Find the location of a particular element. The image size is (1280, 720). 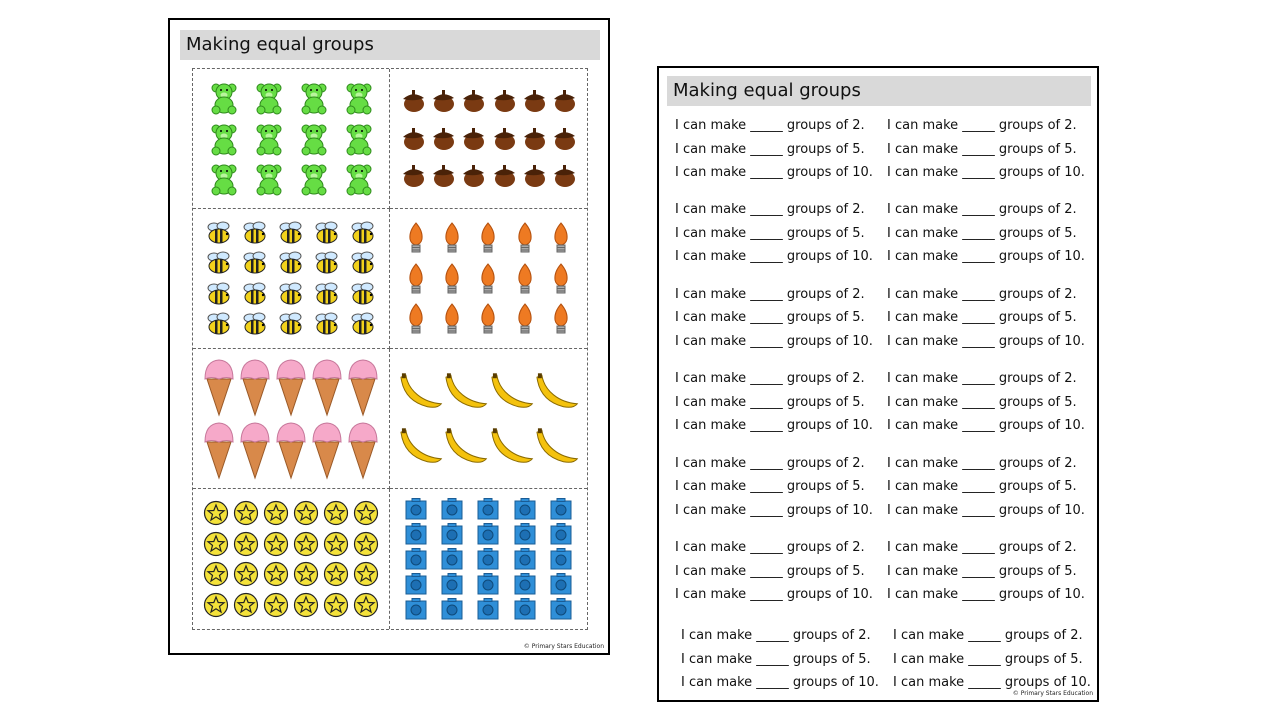

picture-cell-bulbs is located at coordinates (488, 279).